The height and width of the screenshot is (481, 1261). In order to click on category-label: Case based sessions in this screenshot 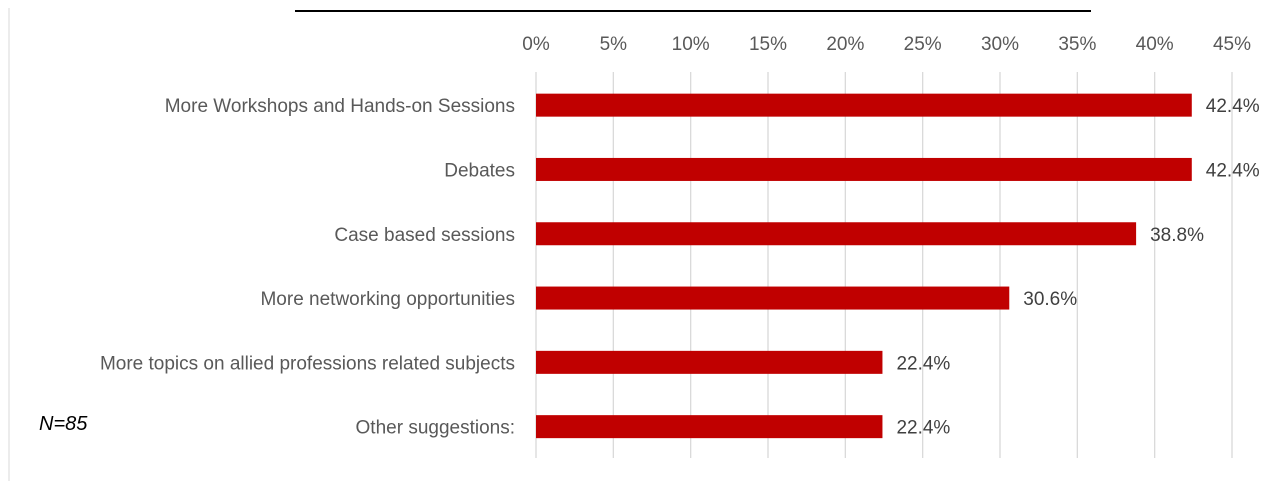, I will do `click(424, 235)`.